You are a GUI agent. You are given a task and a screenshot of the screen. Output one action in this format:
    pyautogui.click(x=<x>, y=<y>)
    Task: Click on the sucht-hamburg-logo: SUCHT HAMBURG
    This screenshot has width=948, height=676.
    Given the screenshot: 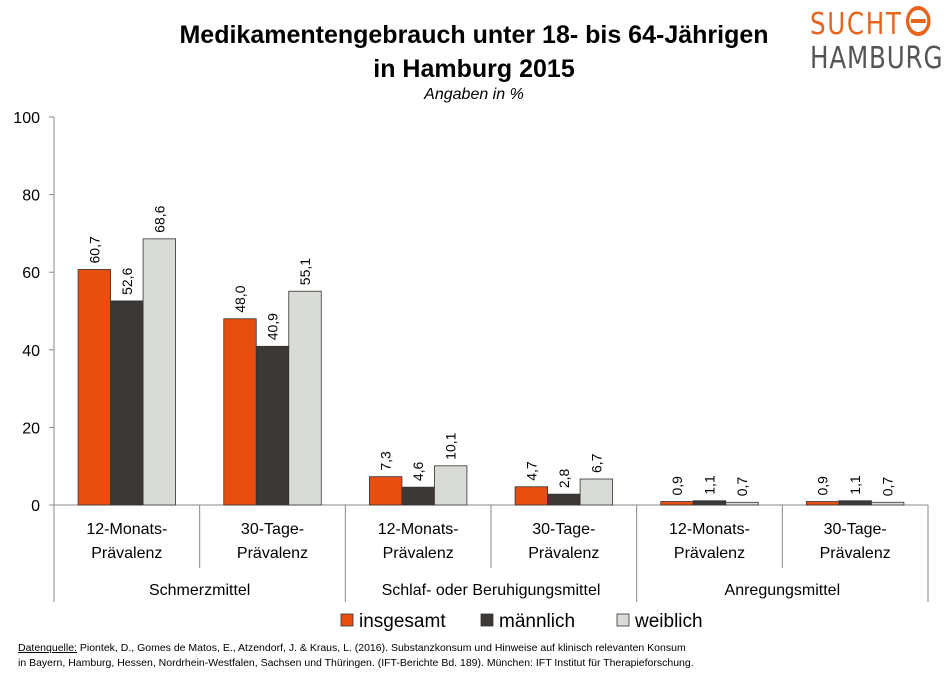 What is the action you would take?
    pyautogui.click(x=876, y=41)
    